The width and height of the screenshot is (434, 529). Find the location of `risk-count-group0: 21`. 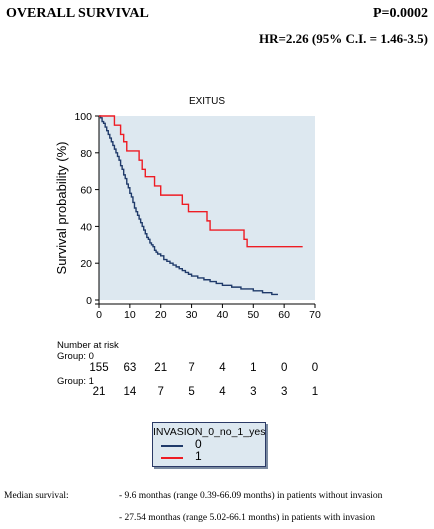

risk-count-group0: 21 is located at coordinates (161, 368).